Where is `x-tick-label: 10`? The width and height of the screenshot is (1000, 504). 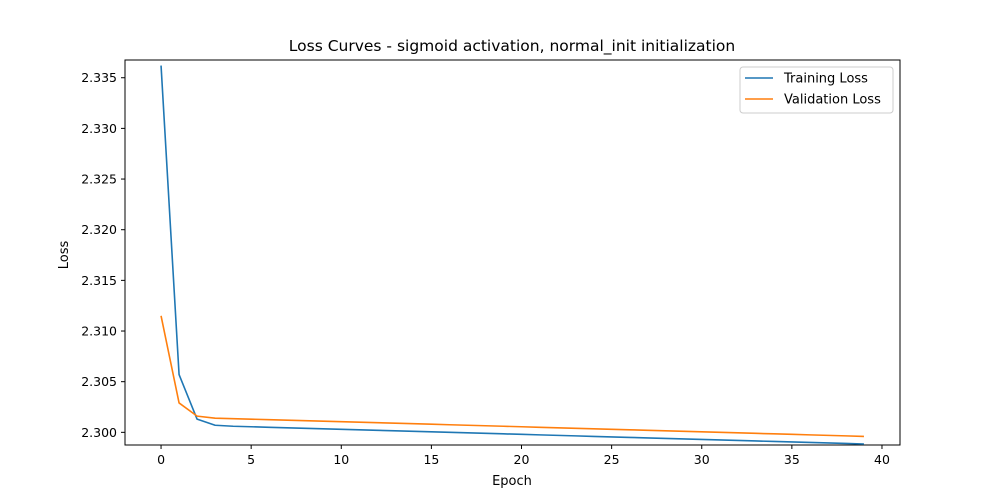 x-tick-label: 10 is located at coordinates (341, 459).